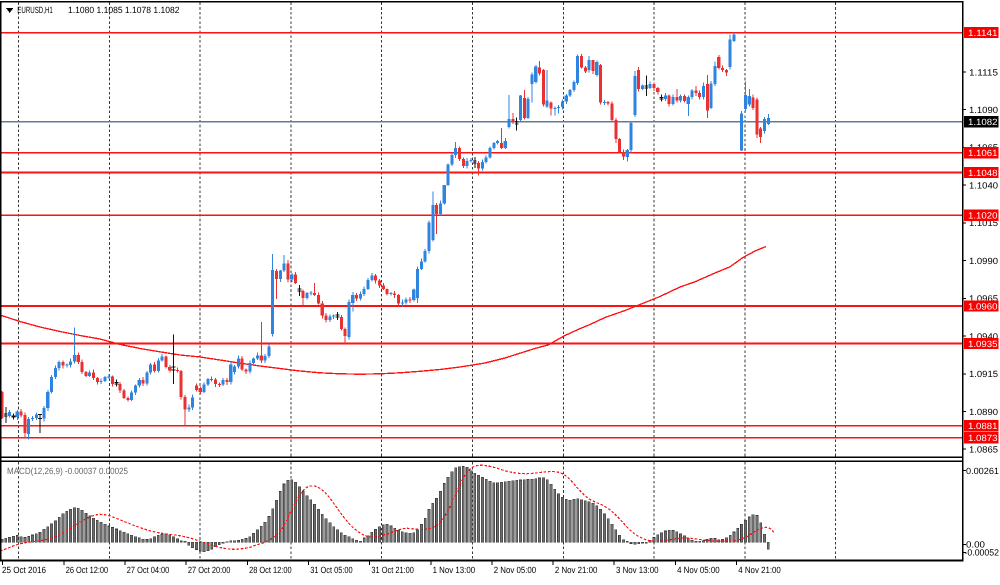 The image size is (1000, 585). What do you see at coordinates (24, 570) in the screenshot?
I see `svg-text: 25 Oct 2016` at bounding box center [24, 570].